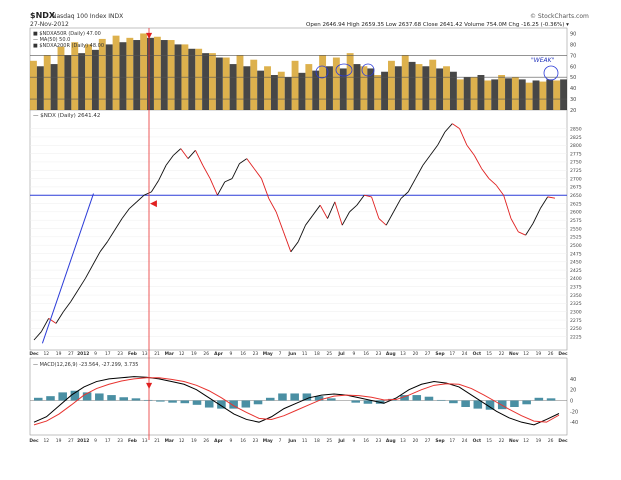 Image resolution: width=621 pixels, height=480 pixels. I want to click on y-tick-label: 2225, so click(576, 337).